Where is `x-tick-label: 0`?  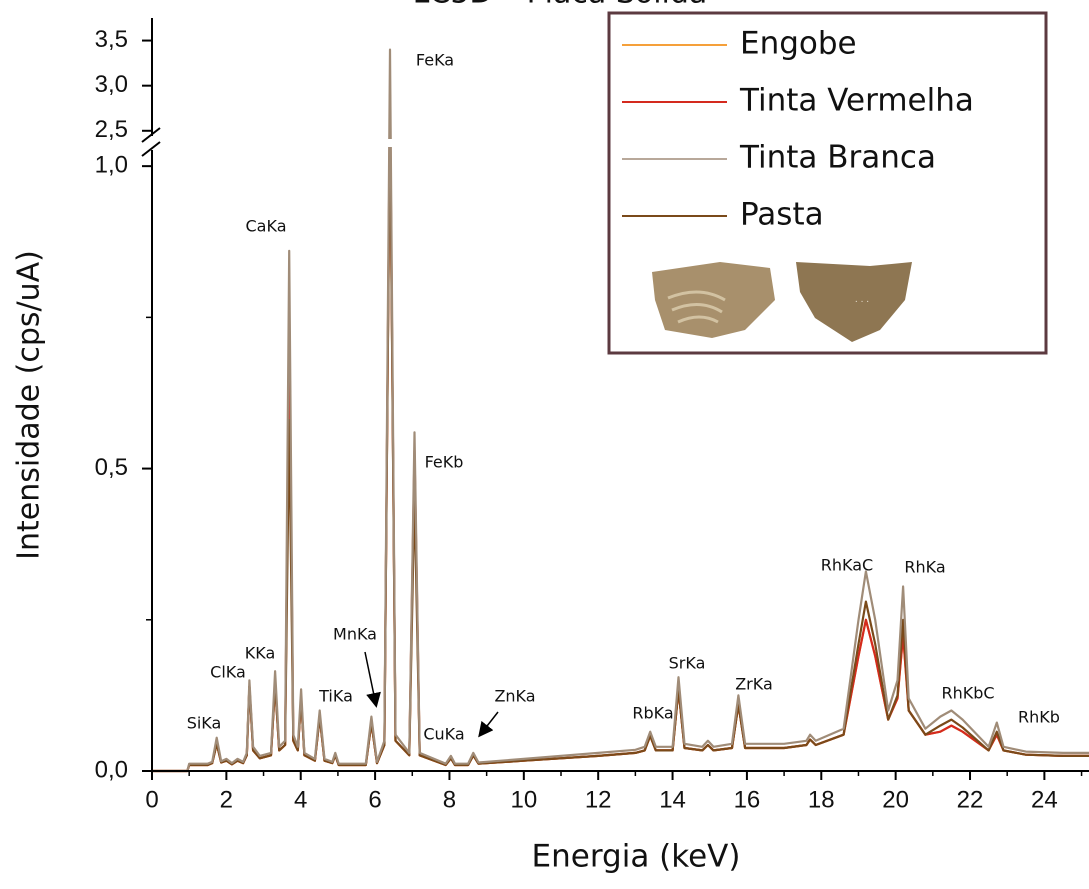
x-tick-label: 0 is located at coordinates (151, 799).